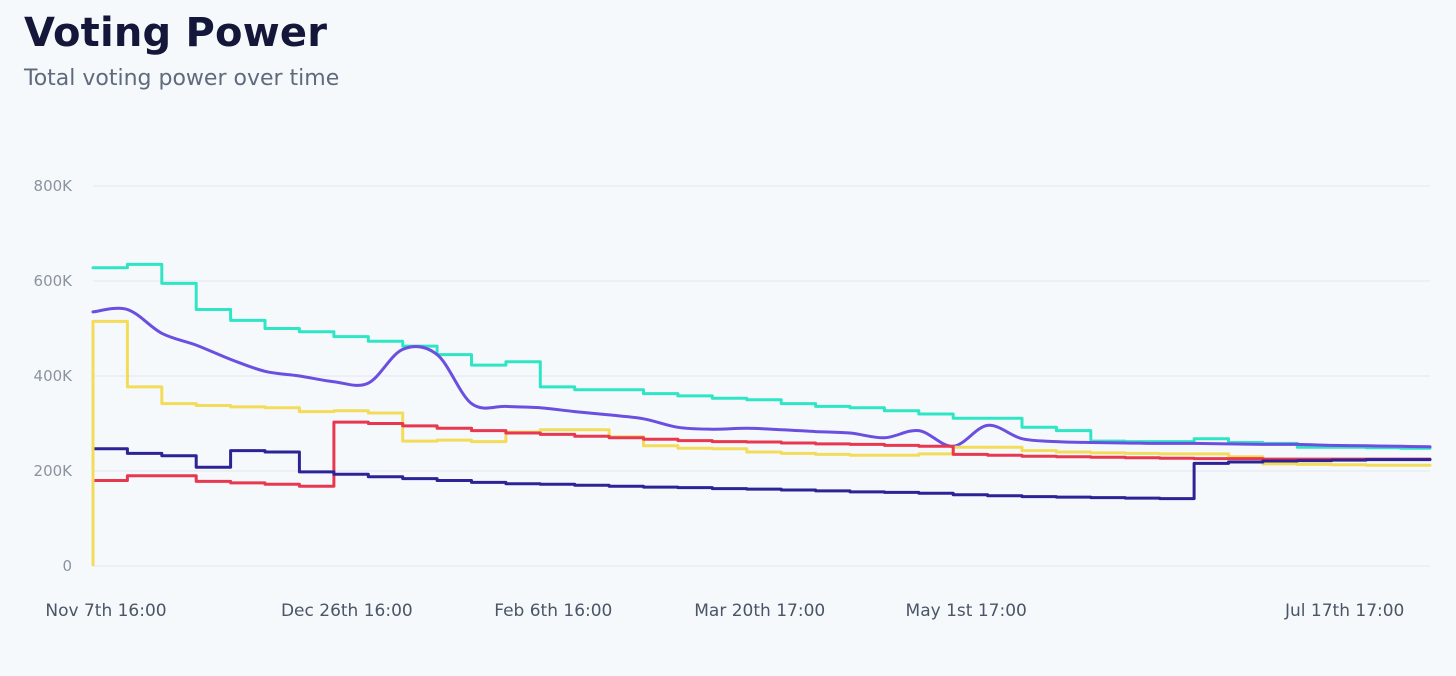 The height and width of the screenshot is (676, 1456). I want to click on chart-subtitle: Total voting power over time, so click(182, 78).